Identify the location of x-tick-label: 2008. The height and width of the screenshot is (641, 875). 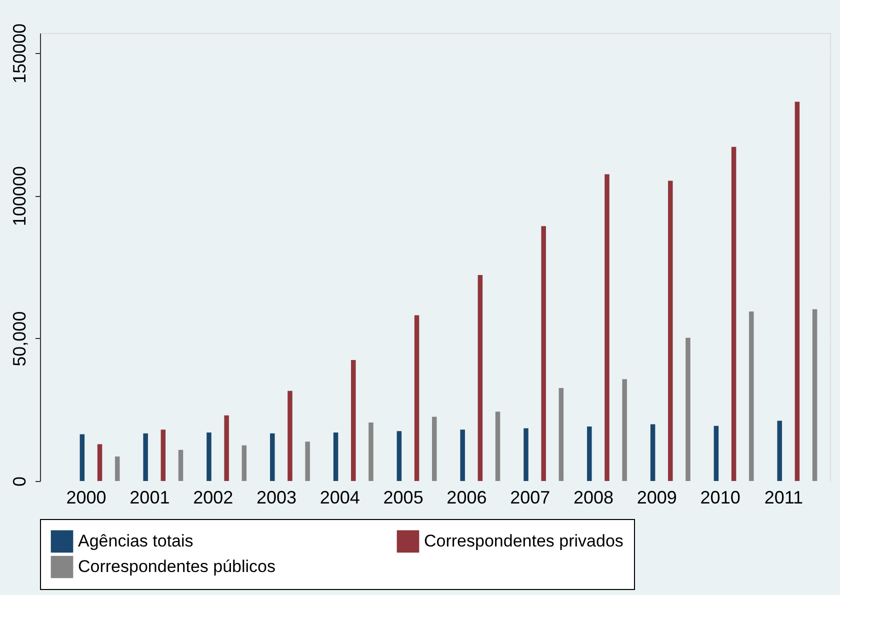
(593, 498).